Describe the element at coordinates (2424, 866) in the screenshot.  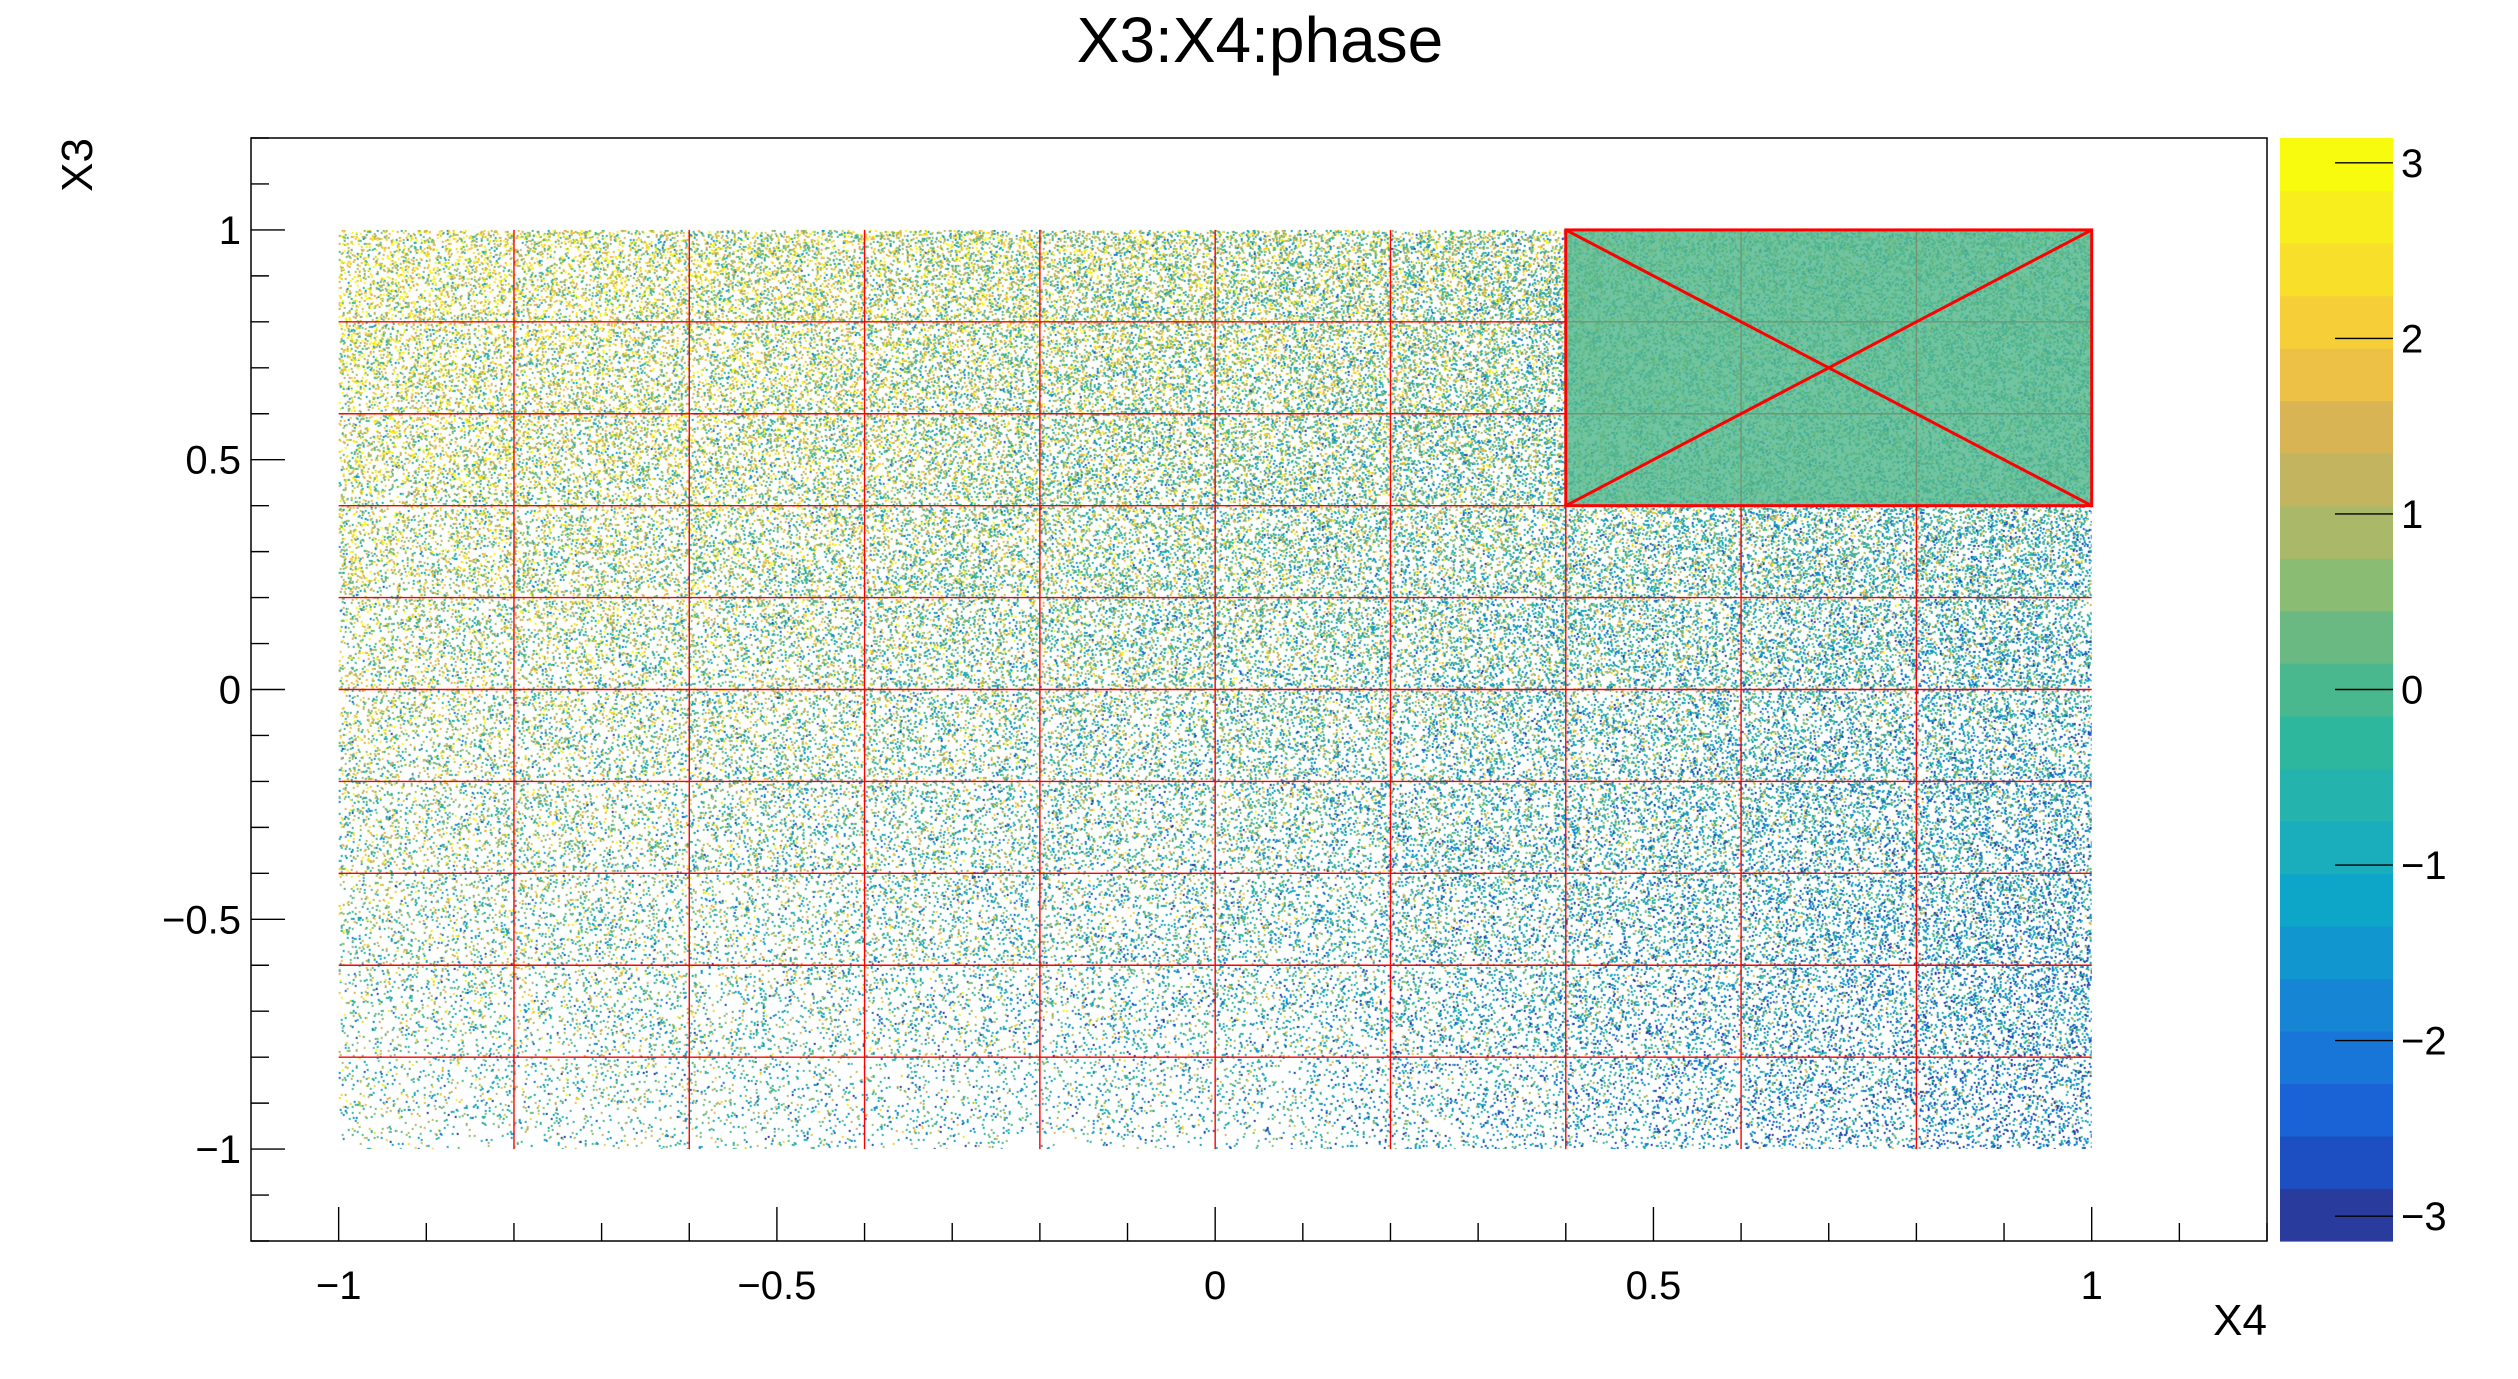
I see `z-tick-label: −1` at that location.